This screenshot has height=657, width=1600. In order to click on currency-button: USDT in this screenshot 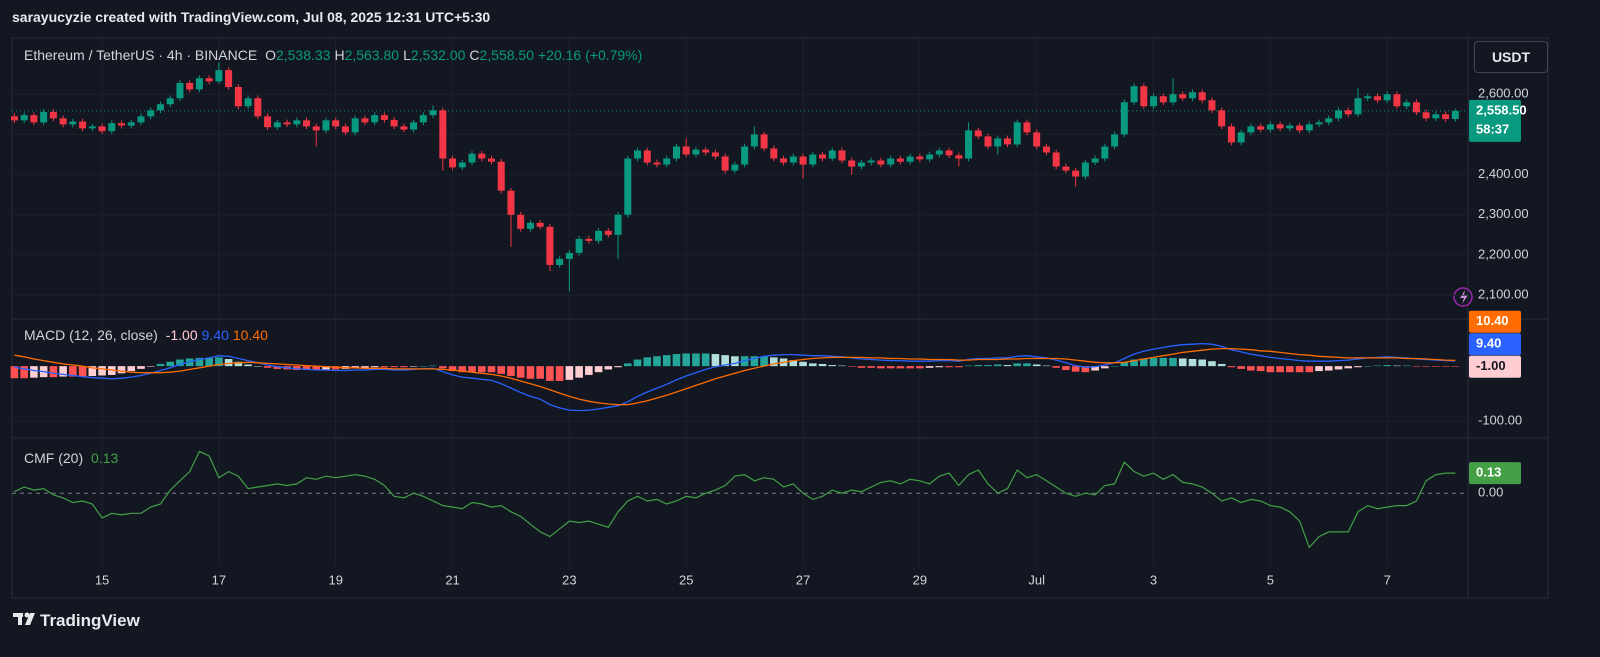, I will do `click(1511, 57)`.